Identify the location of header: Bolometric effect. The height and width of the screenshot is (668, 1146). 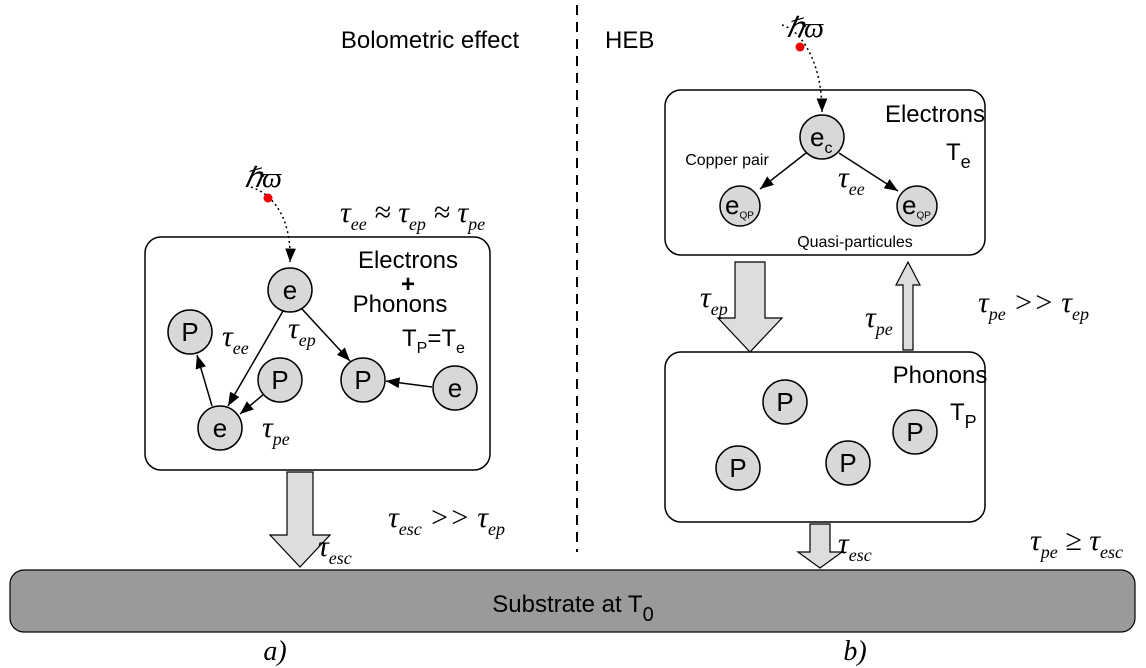
(430, 40).